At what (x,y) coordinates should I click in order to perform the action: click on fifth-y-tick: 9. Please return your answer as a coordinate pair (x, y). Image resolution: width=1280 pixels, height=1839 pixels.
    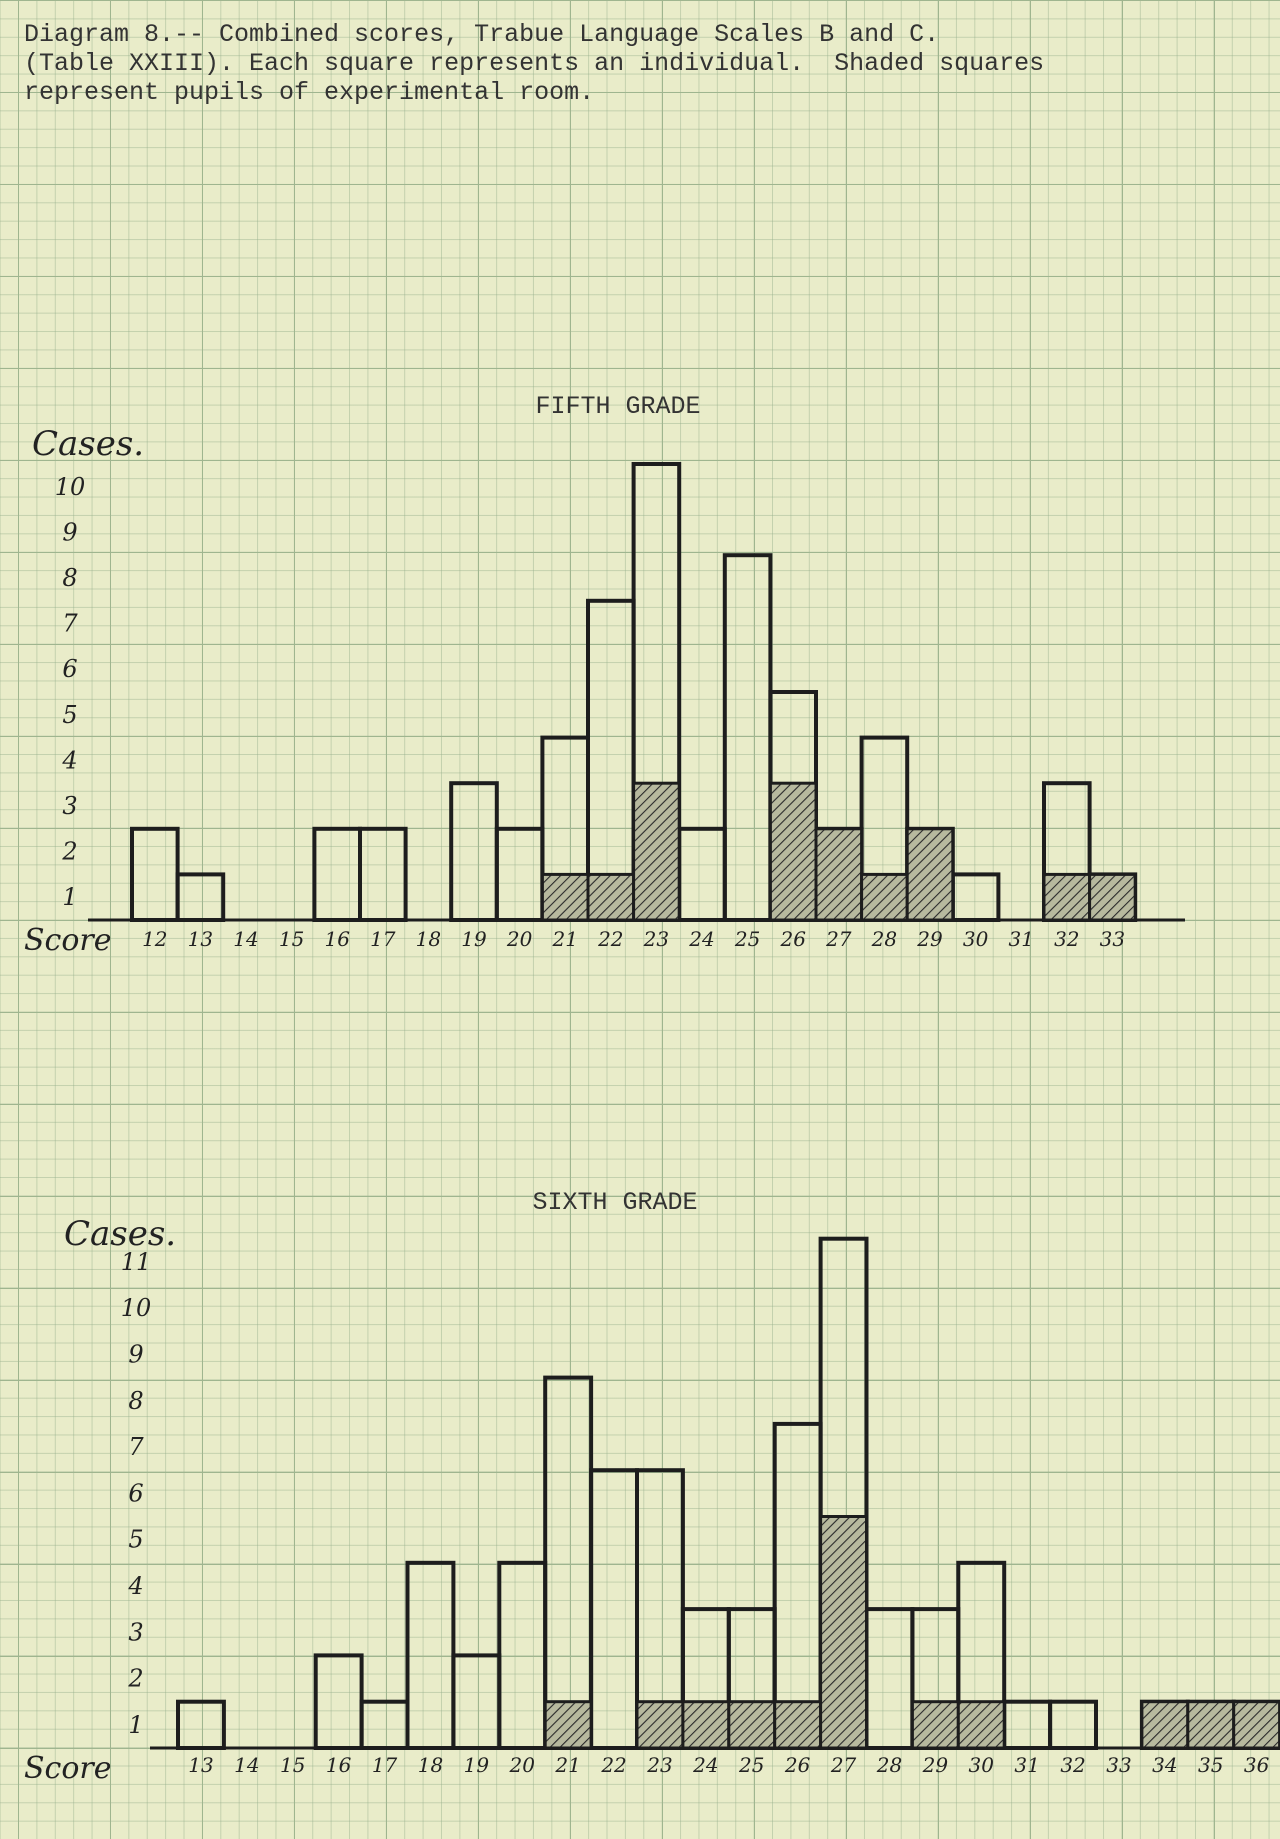
    Looking at the image, I should click on (69, 532).